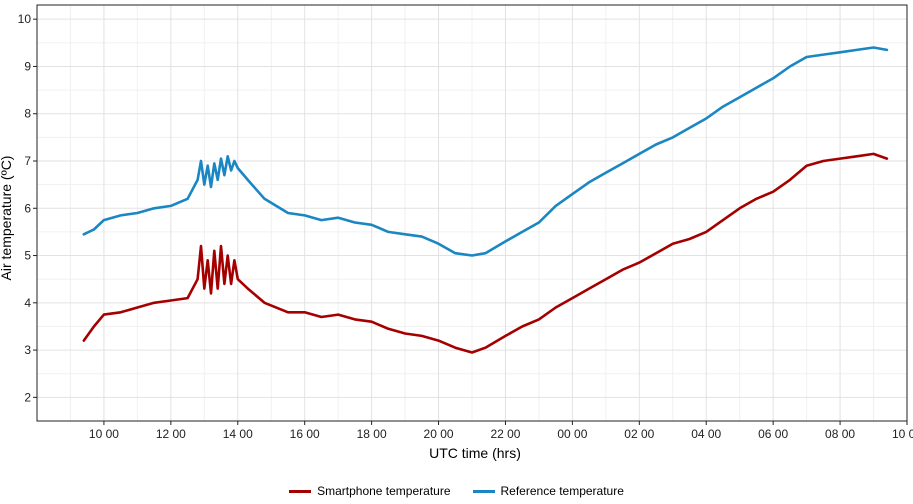 This screenshot has width=913, height=504. What do you see at coordinates (639, 434) in the screenshot?
I see `x-tick-label: 02 00` at bounding box center [639, 434].